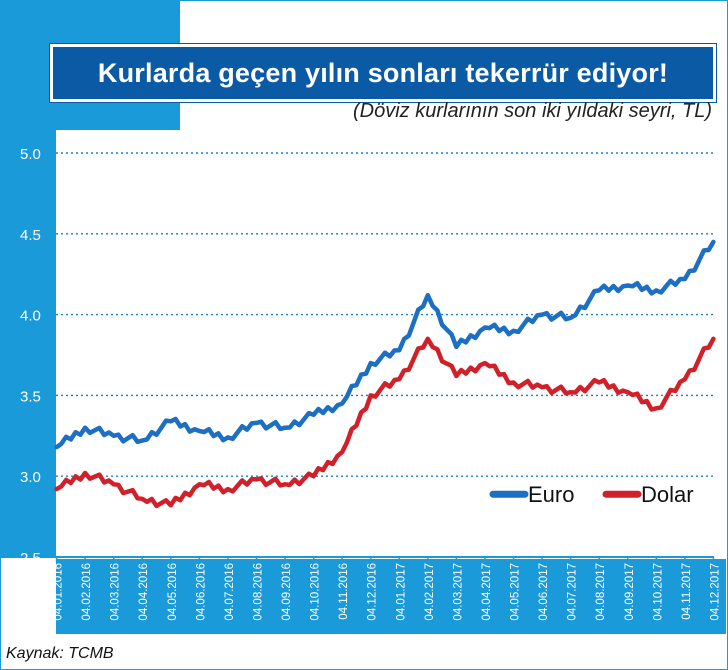 This screenshot has height=670, width=728. What do you see at coordinates (87, 592) in the screenshot?
I see `x-tick-label: 04.02.2016` at bounding box center [87, 592].